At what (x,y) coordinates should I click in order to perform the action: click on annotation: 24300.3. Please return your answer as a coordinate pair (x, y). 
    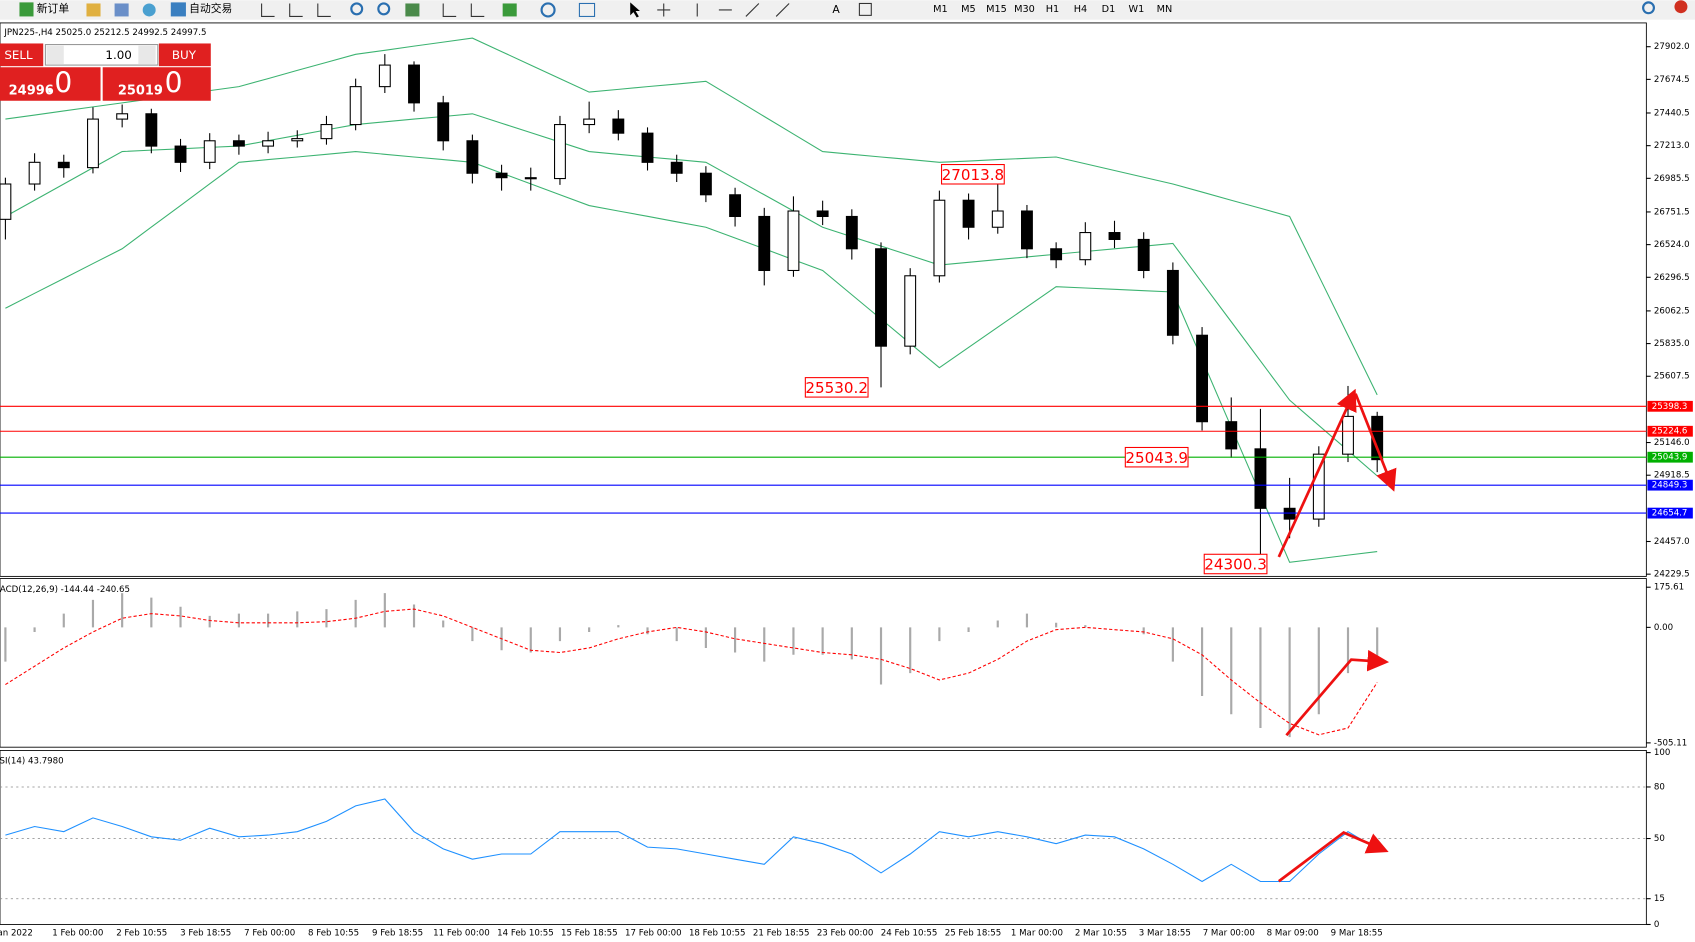
    Looking at the image, I should click on (1235, 565).